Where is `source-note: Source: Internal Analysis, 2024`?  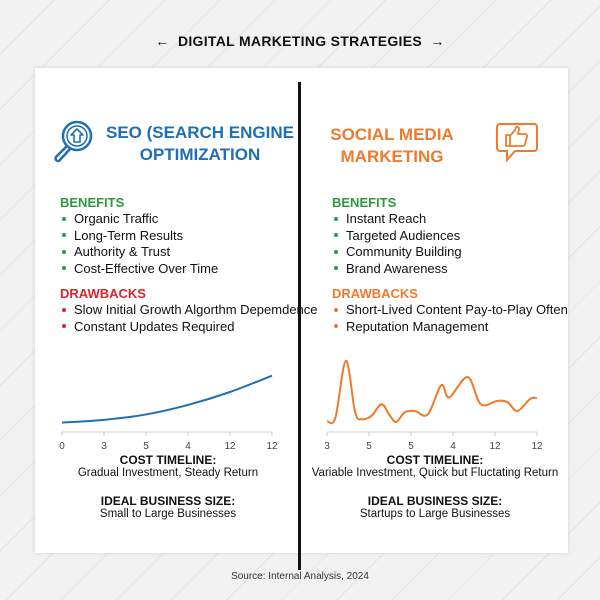
source-note: Source: Internal Analysis, 2024 is located at coordinates (300, 576).